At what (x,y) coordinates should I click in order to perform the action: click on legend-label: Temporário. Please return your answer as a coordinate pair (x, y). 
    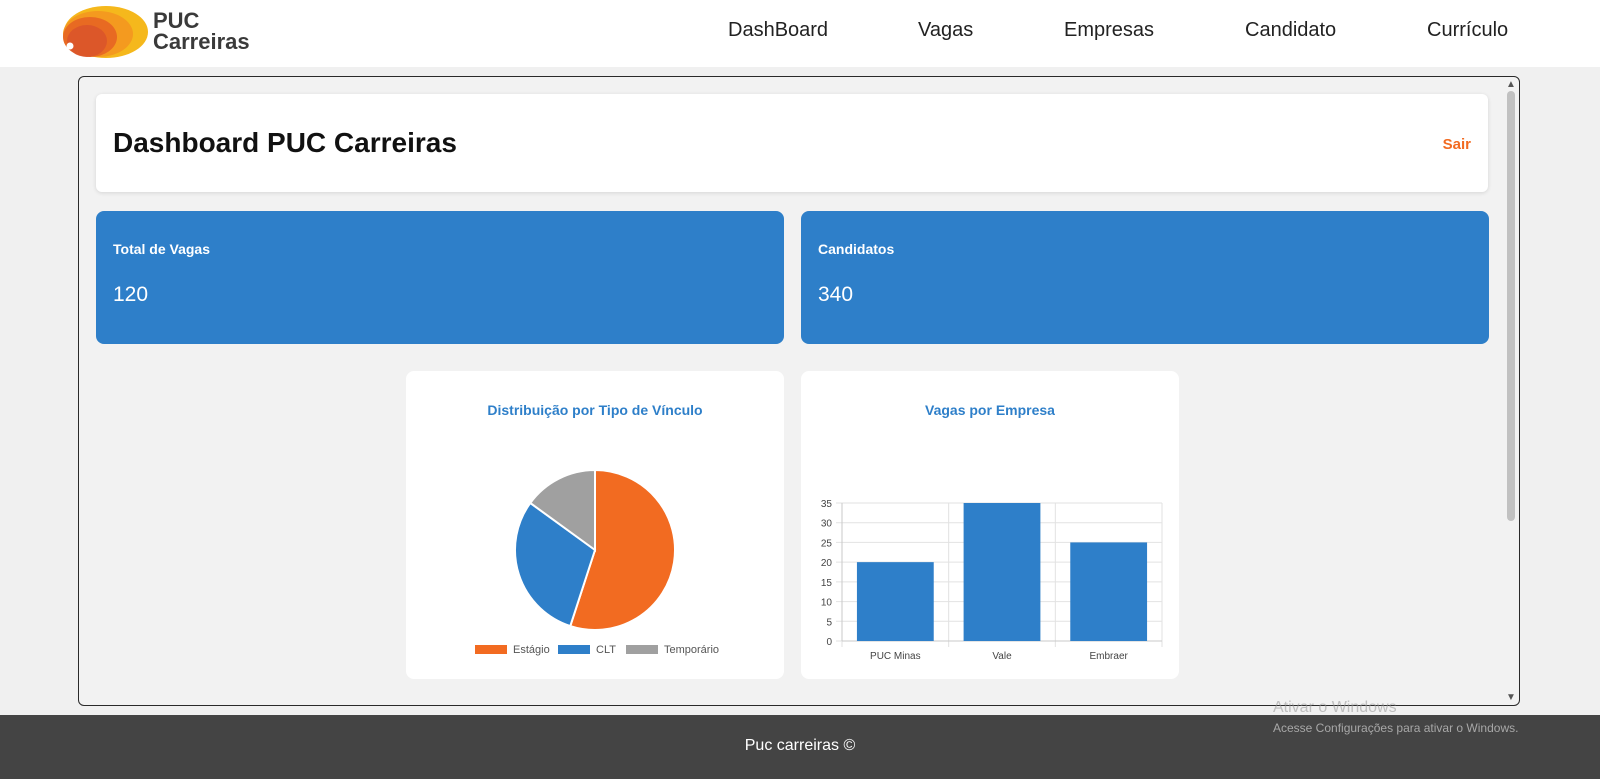
    Looking at the image, I should click on (691, 650).